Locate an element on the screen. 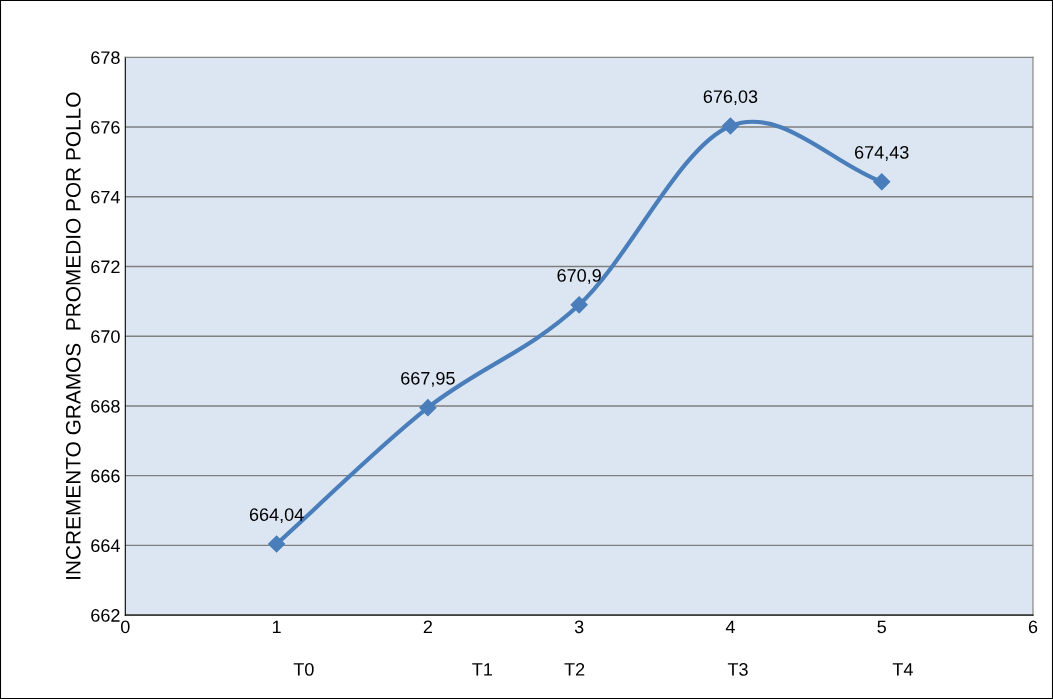 Image resolution: width=1053 pixels, height=699 pixels. y-tick-label: 676 is located at coordinates (105, 127).